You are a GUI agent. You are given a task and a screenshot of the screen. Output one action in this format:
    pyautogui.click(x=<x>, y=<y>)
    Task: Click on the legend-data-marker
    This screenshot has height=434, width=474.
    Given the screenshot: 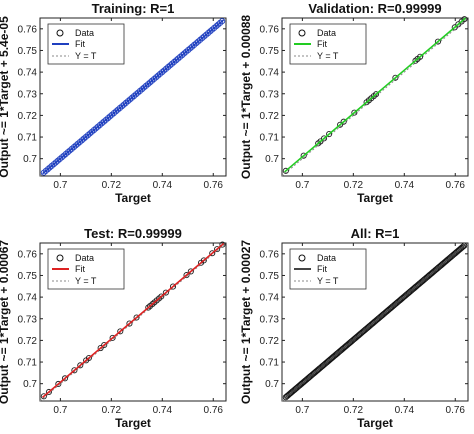 What is the action you would take?
    pyautogui.click(x=302, y=258)
    